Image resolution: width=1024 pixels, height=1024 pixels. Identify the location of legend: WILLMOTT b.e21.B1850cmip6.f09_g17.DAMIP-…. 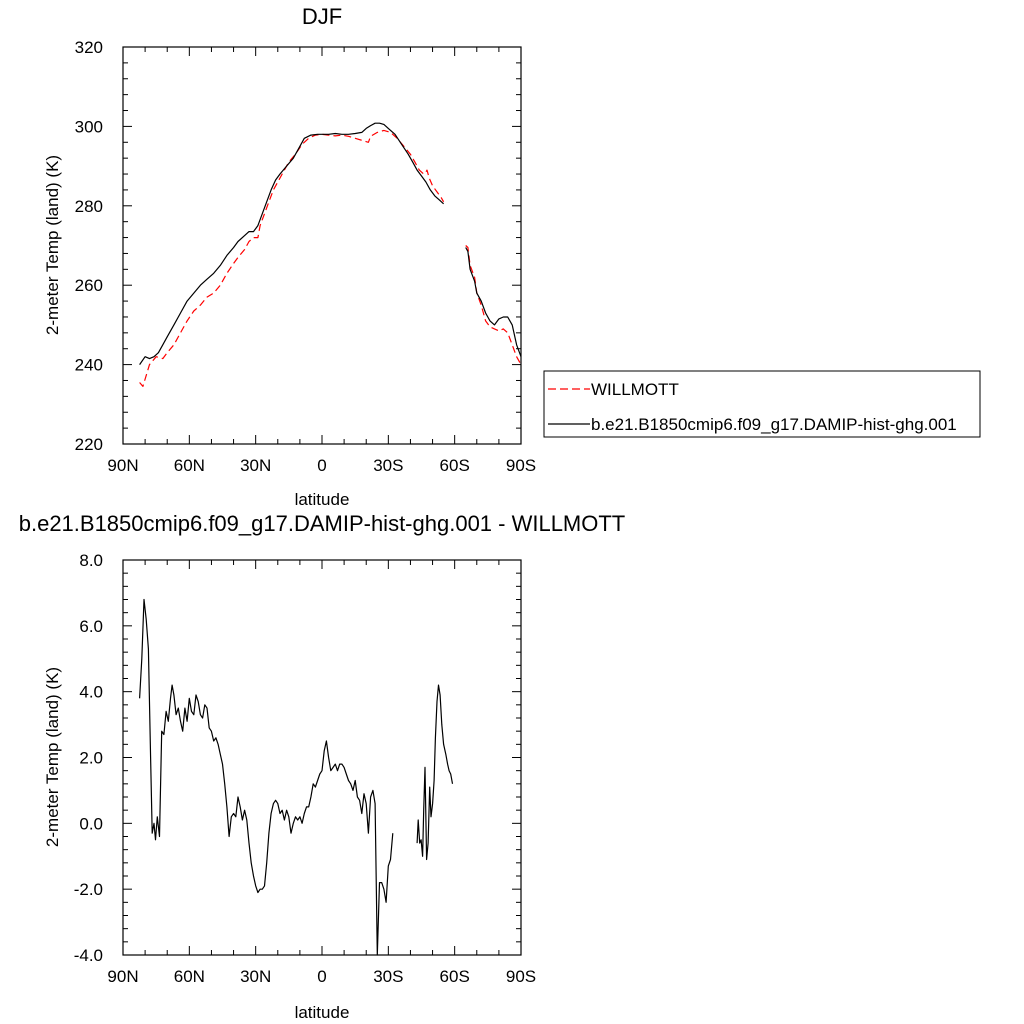
(762, 404).